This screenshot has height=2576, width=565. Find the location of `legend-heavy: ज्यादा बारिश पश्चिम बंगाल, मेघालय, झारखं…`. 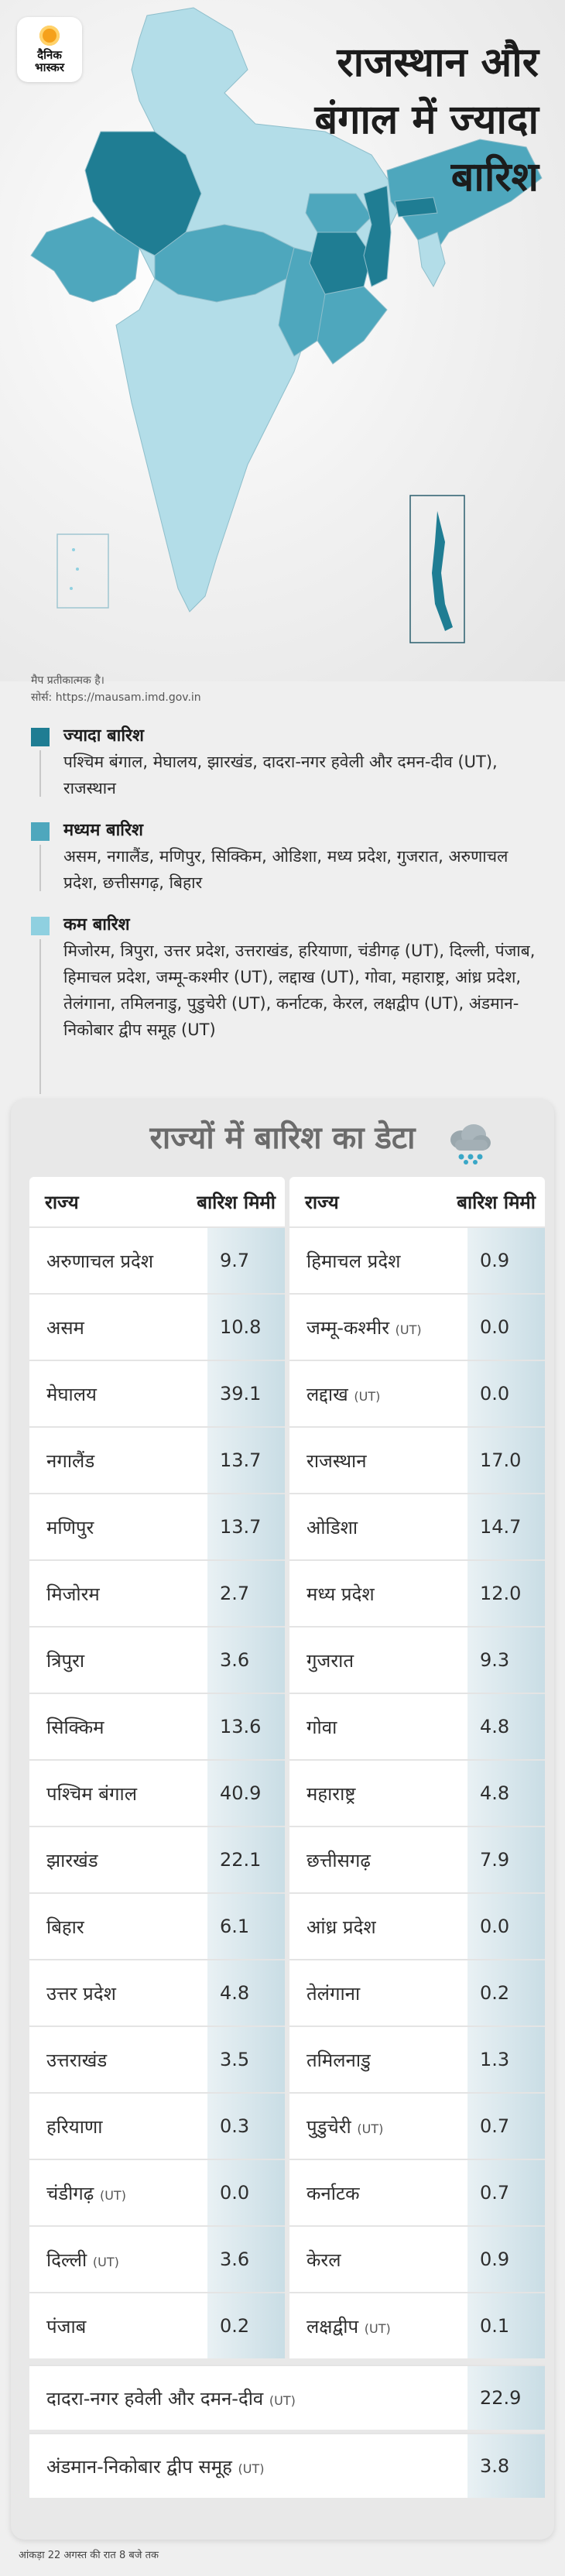

legend-heavy: ज्यादा बारिश पश्चिम बंगाल, मेघालय, झारखं… is located at coordinates (286, 762).